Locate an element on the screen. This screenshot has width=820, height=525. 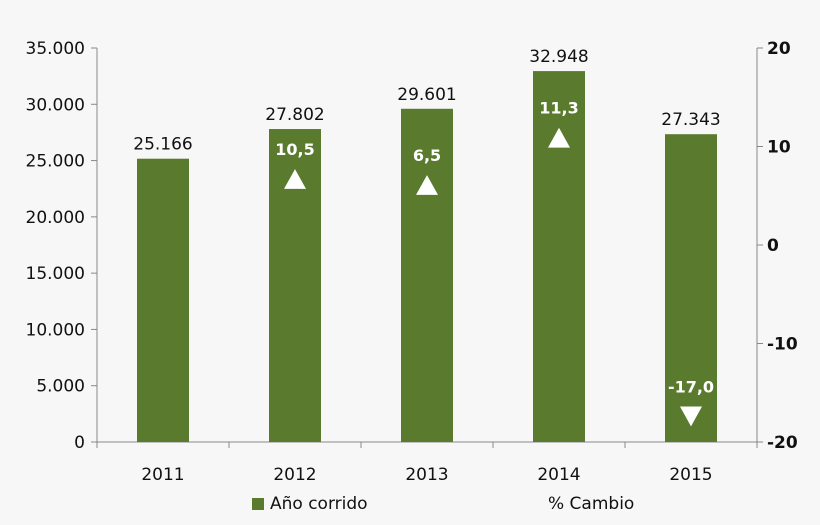
x-tick-label: 2014 is located at coordinates (558, 475).